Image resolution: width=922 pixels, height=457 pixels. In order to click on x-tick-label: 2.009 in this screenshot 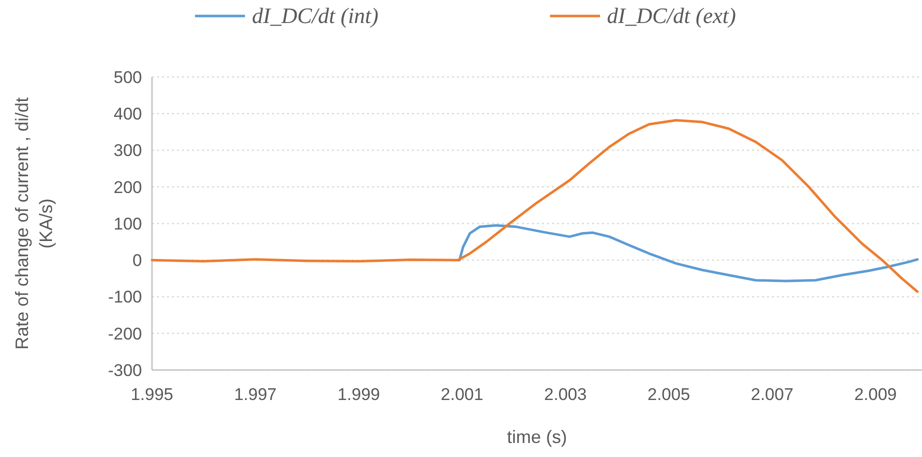, I will do `click(875, 394)`.